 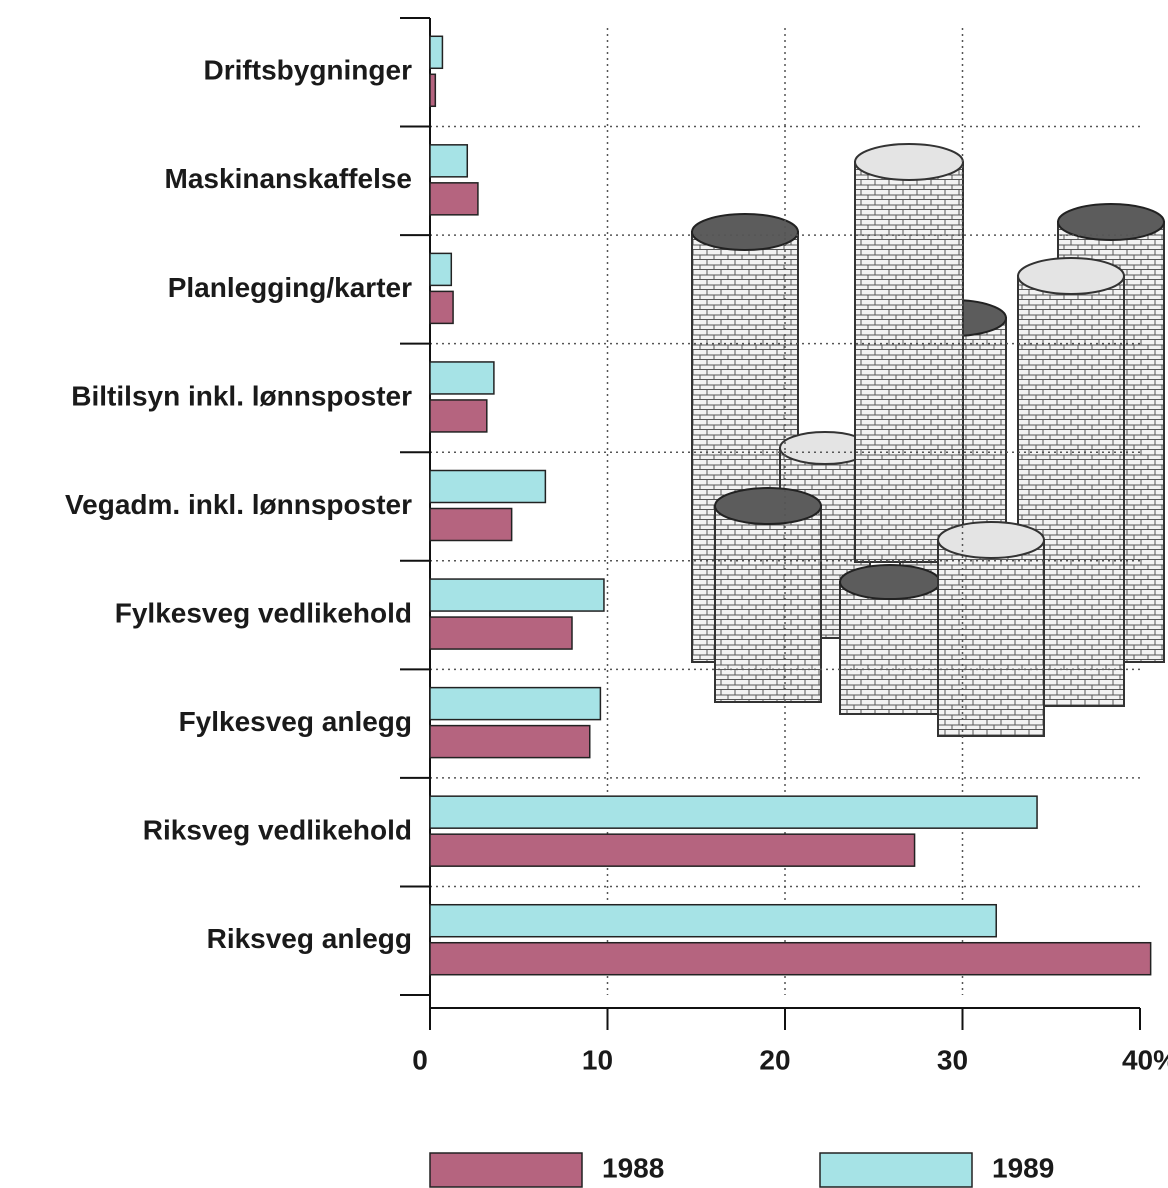 What do you see at coordinates (277, 830) in the screenshot?
I see `category-label: Riksveg vedlikehold` at bounding box center [277, 830].